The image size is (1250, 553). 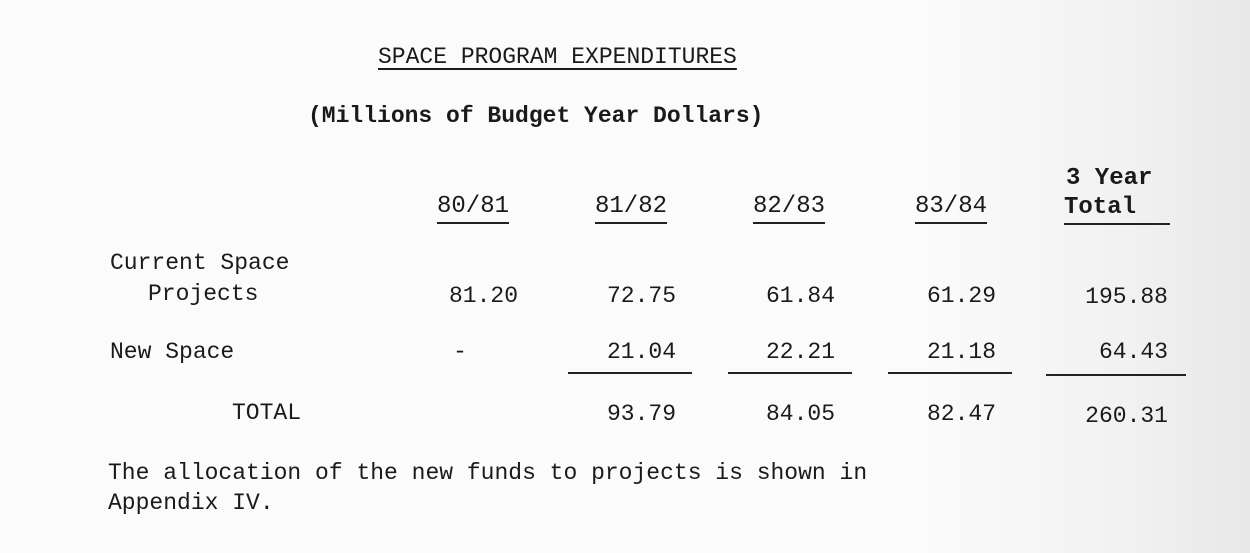 What do you see at coordinates (800, 296) in the screenshot?
I see `cell-current-82-83: 61.84` at bounding box center [800, 296].